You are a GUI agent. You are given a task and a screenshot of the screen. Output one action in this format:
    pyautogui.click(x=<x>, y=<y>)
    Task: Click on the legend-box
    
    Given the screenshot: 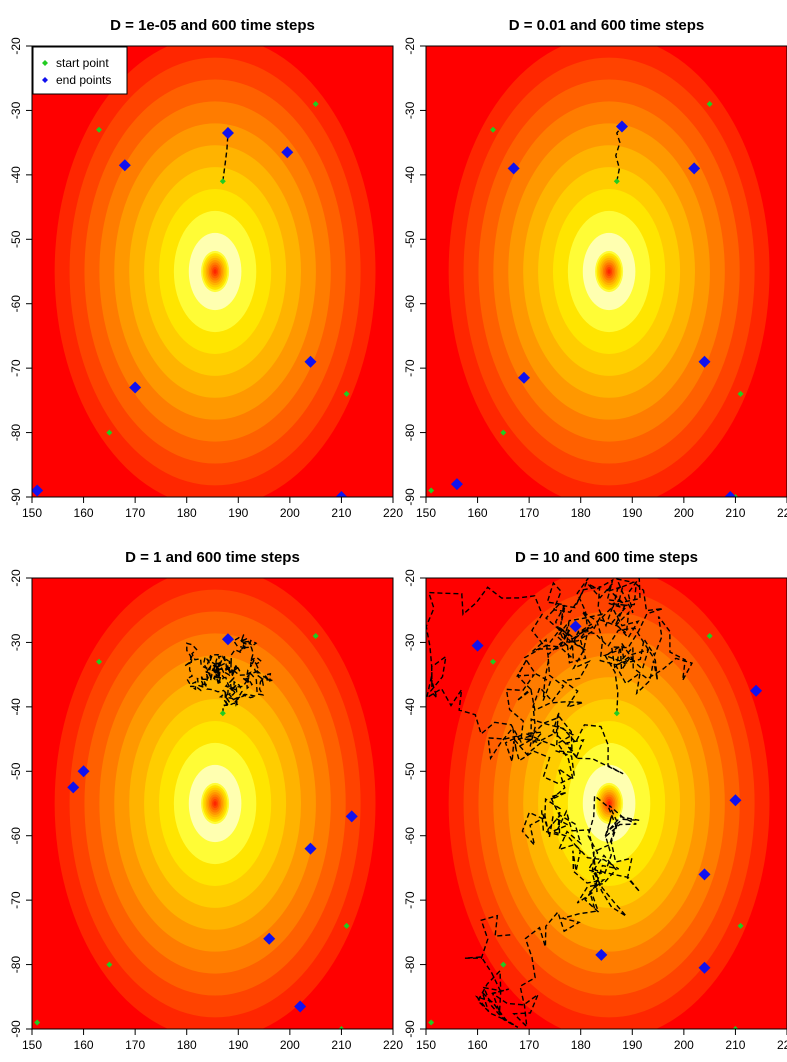 What is the action you would take?
    pyautogui.click(x=80, y=70)
    